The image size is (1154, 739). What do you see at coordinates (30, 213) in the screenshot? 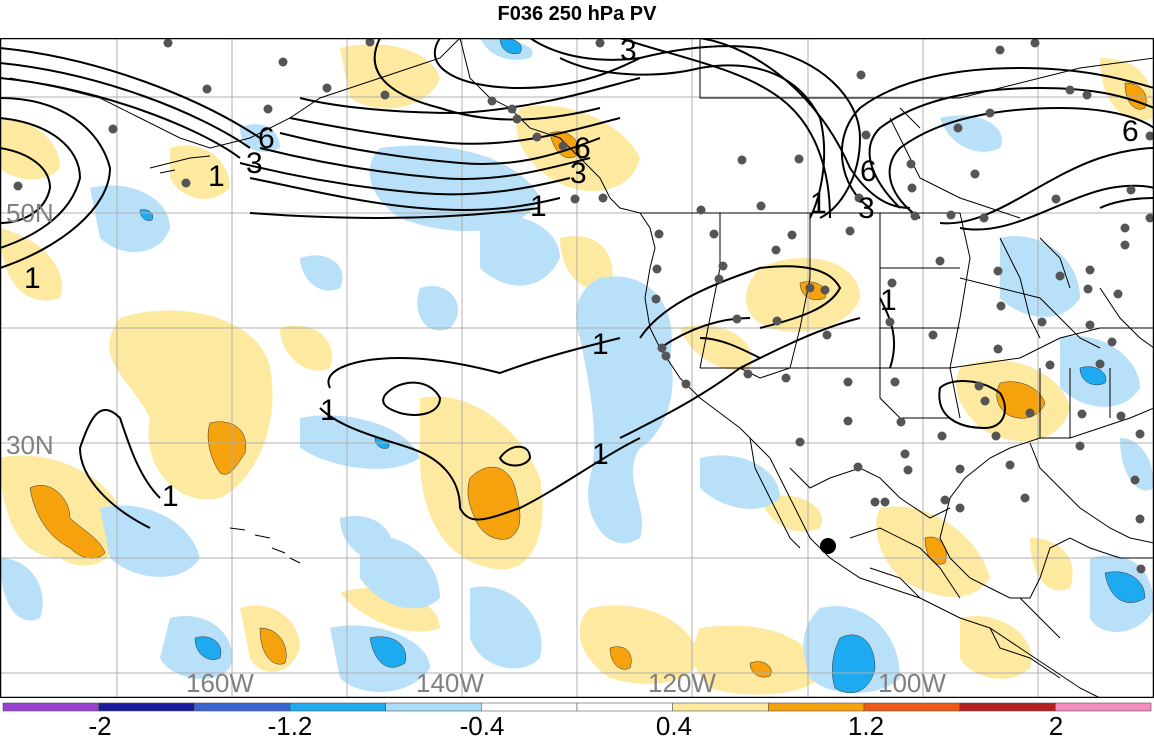
I see `lat-label-50n: 50N` at bounding box center [30, 213].